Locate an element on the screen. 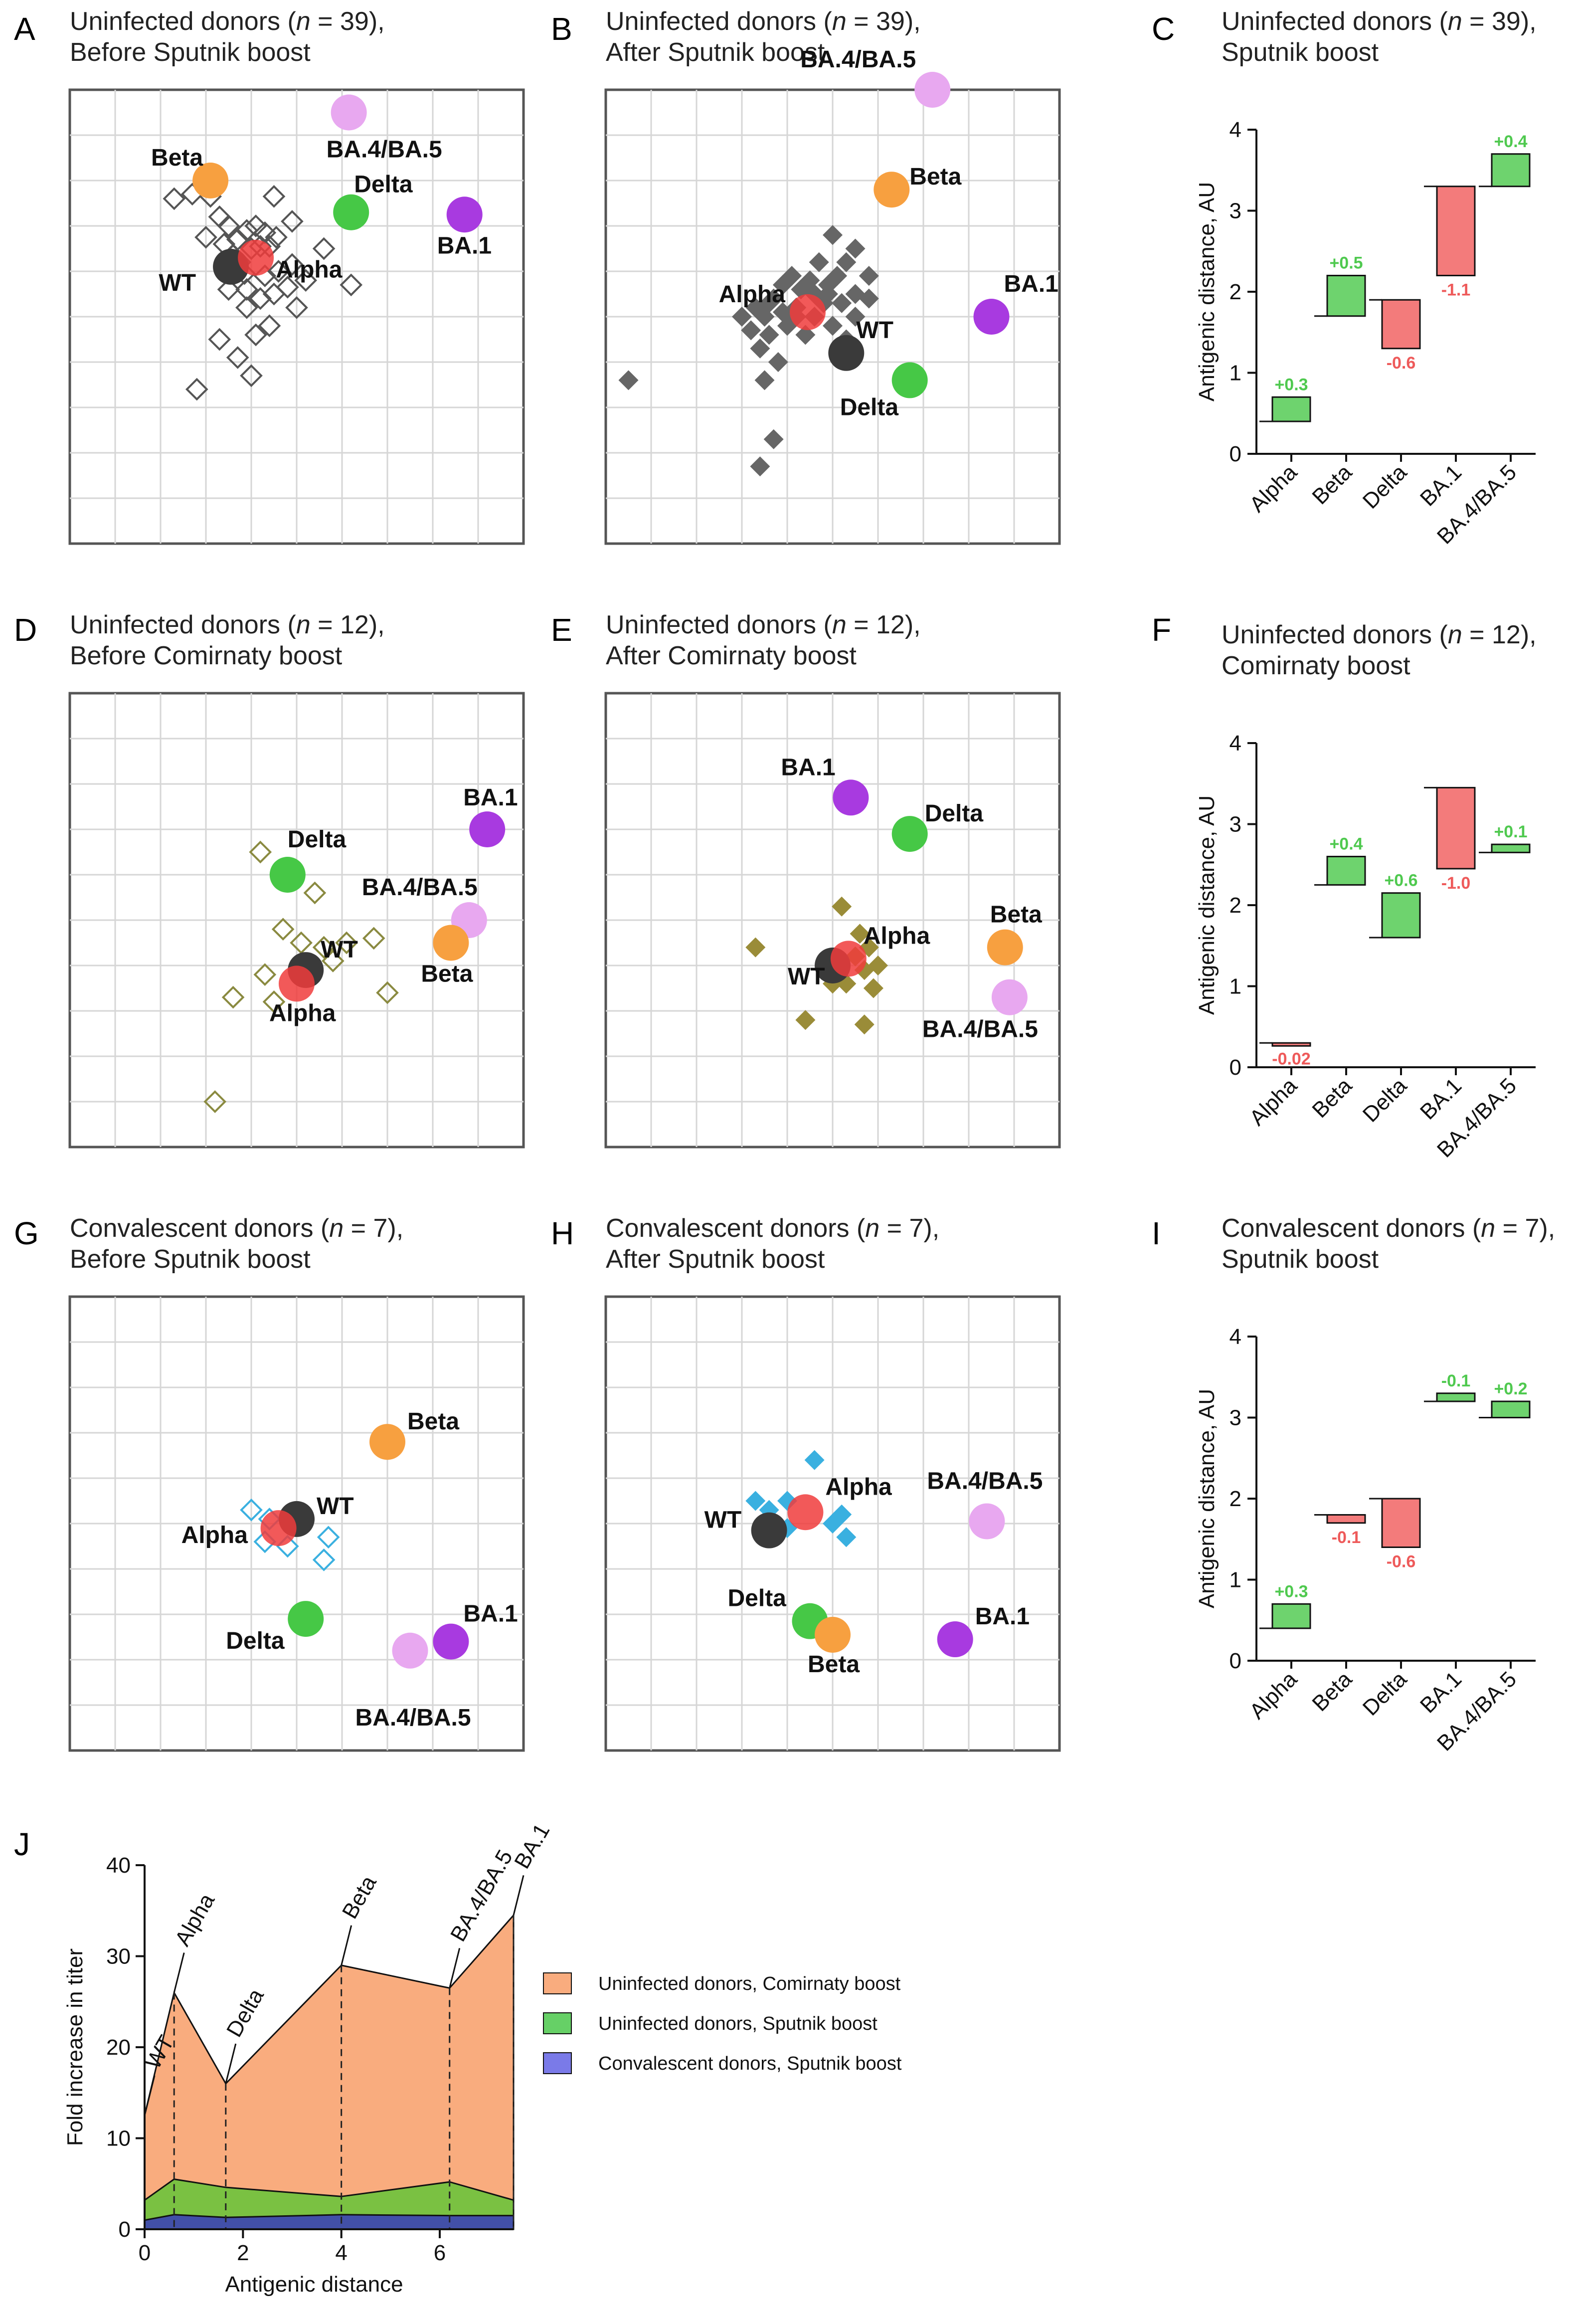 The image size is (1579, 2324). point-label: Delta is located at coordinates (245, 2012).